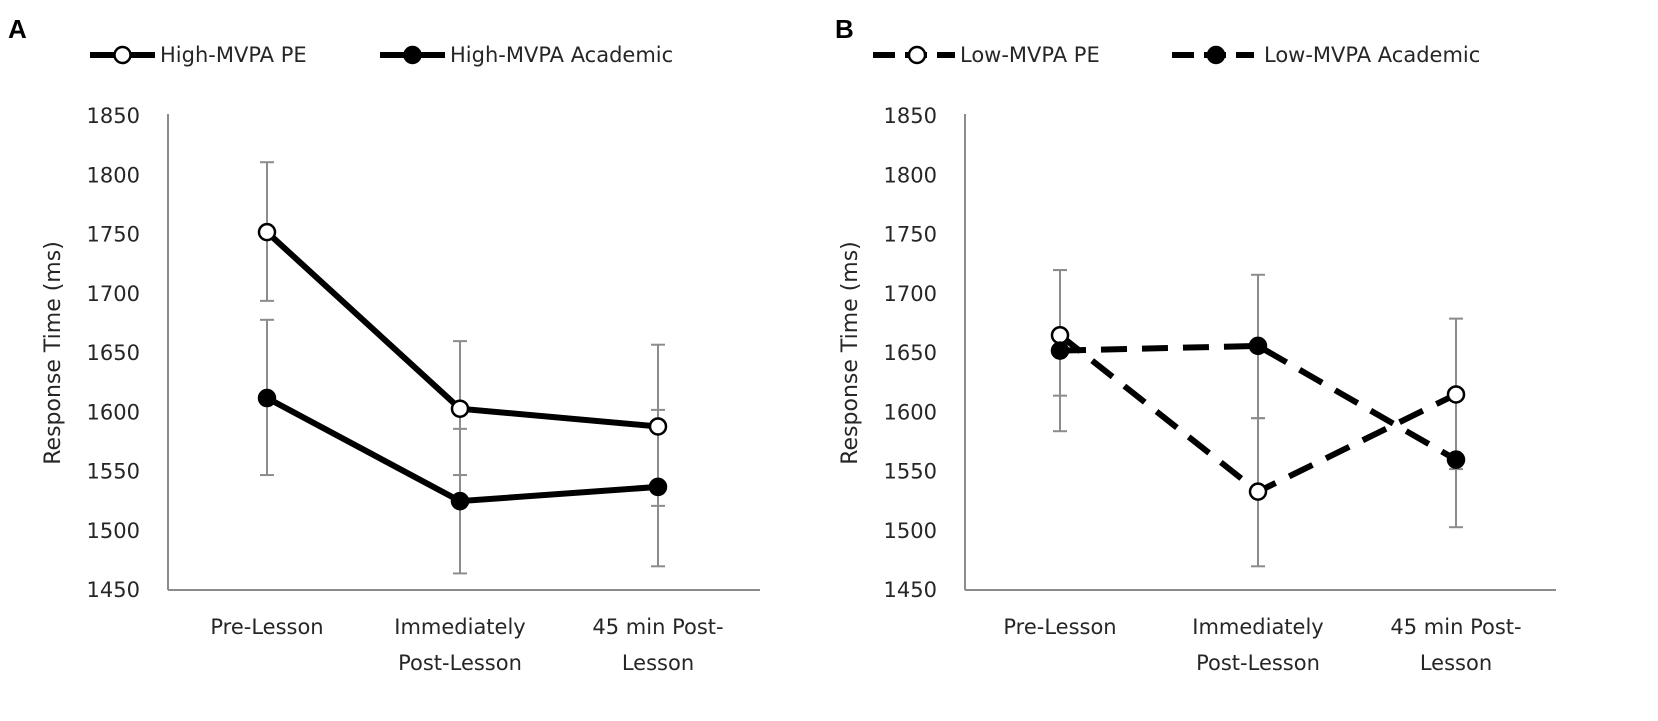 The image size is (1658, 721). I want to click on panel-a-letter: A, so click(17, 29).